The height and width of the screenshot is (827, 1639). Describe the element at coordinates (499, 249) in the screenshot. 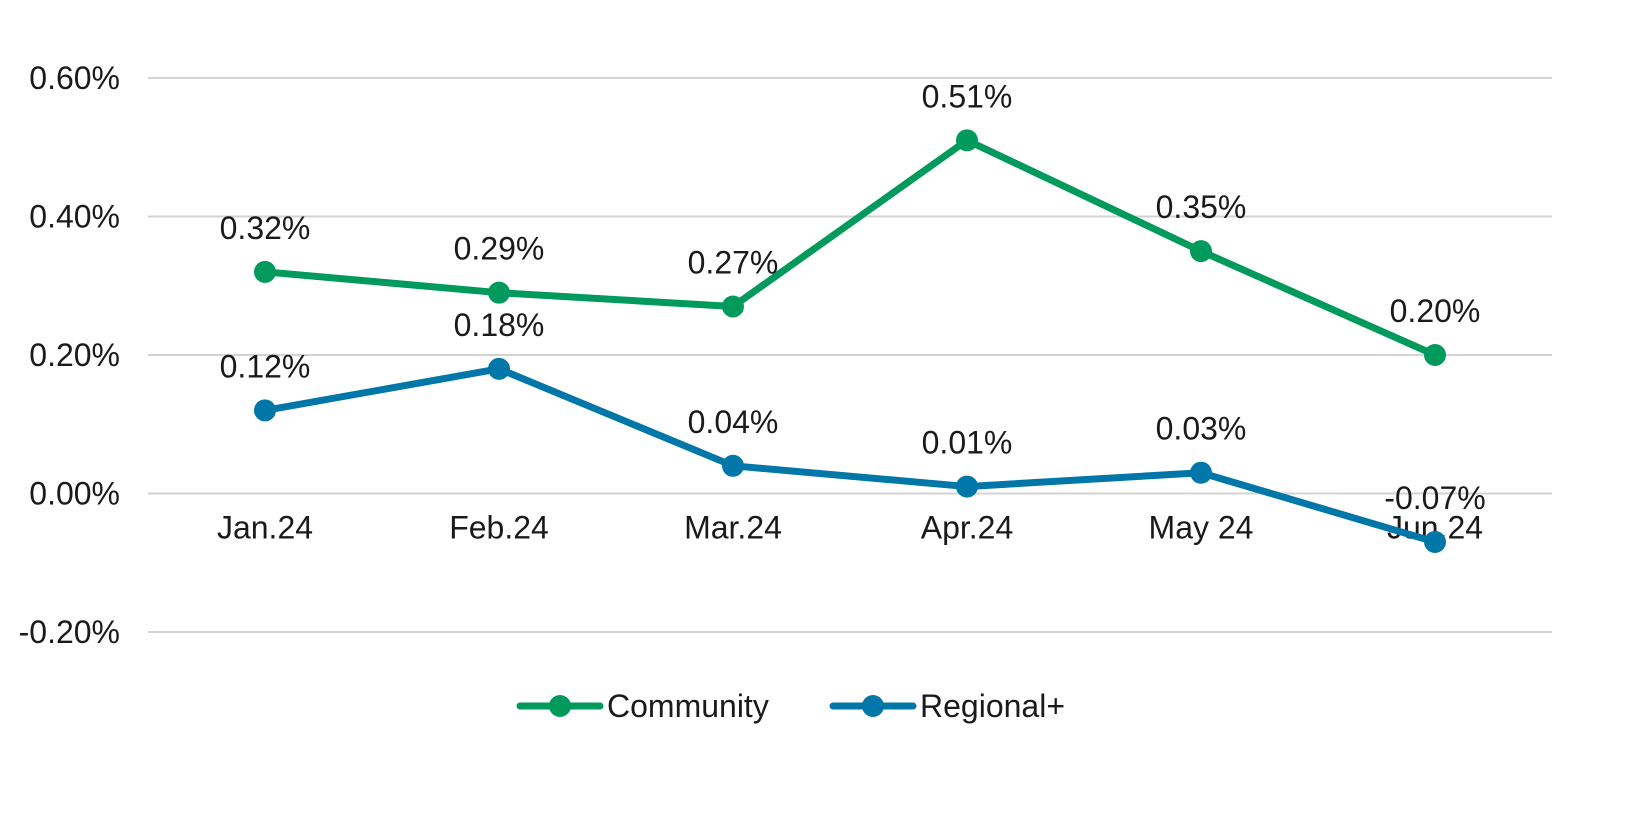

I see `data-label: 0.29%` at that location.